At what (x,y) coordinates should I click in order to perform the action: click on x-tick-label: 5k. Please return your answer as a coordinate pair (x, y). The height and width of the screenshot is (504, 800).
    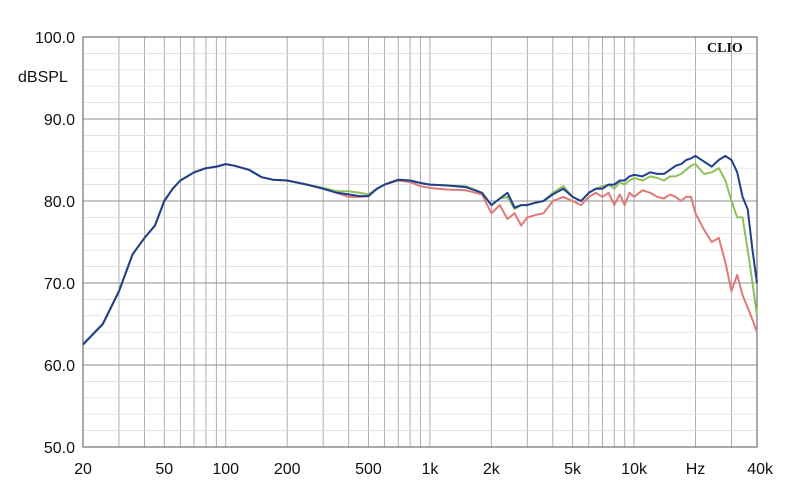
    Looking at the image, I should click on (573, 469).